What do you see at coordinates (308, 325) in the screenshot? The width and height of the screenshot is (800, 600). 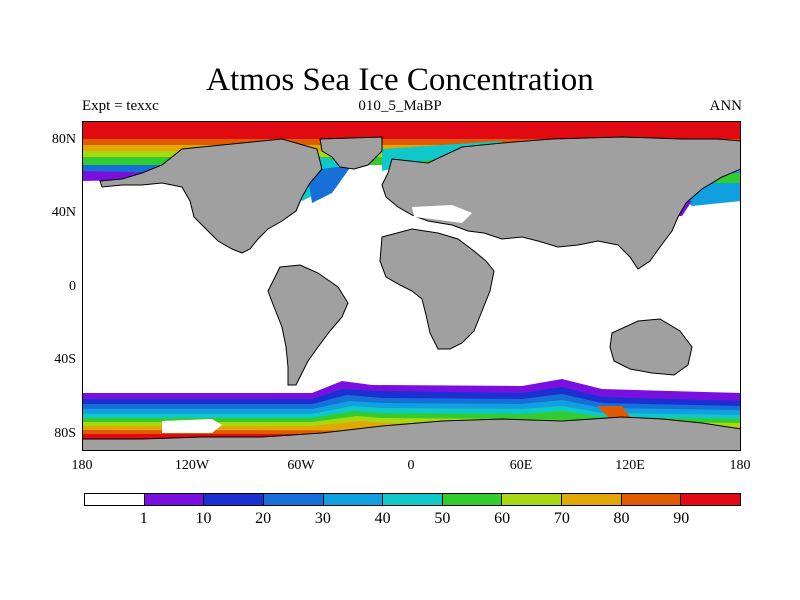 I see `south-america-land` at bounding box center [308, 325].